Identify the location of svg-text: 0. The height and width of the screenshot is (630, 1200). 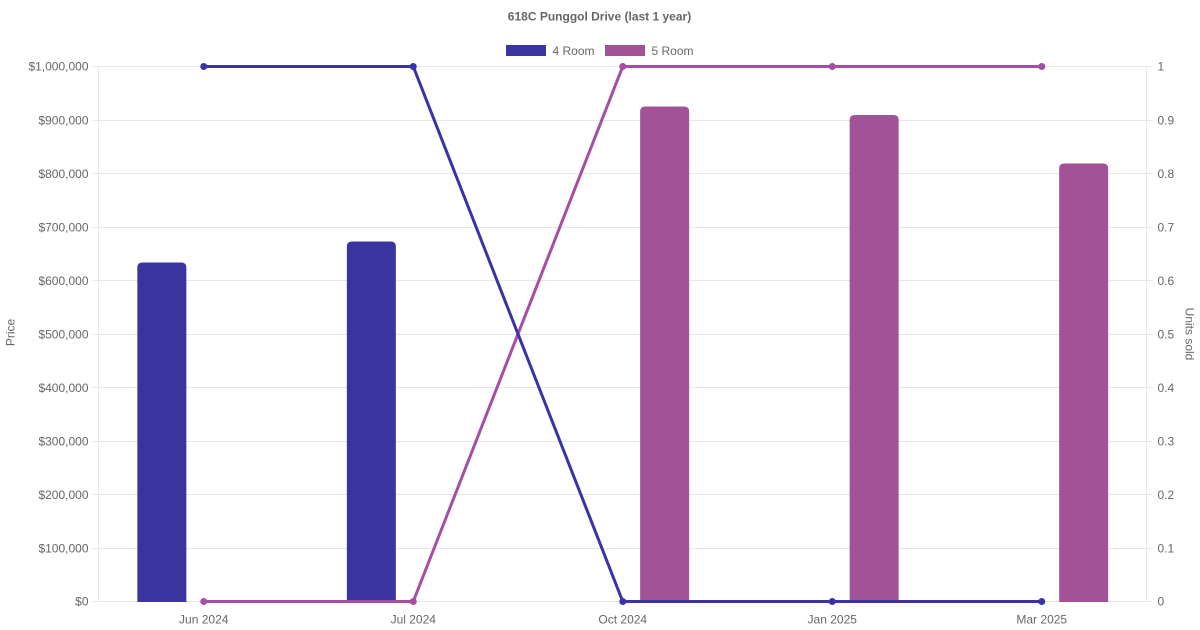
(1161, 602).